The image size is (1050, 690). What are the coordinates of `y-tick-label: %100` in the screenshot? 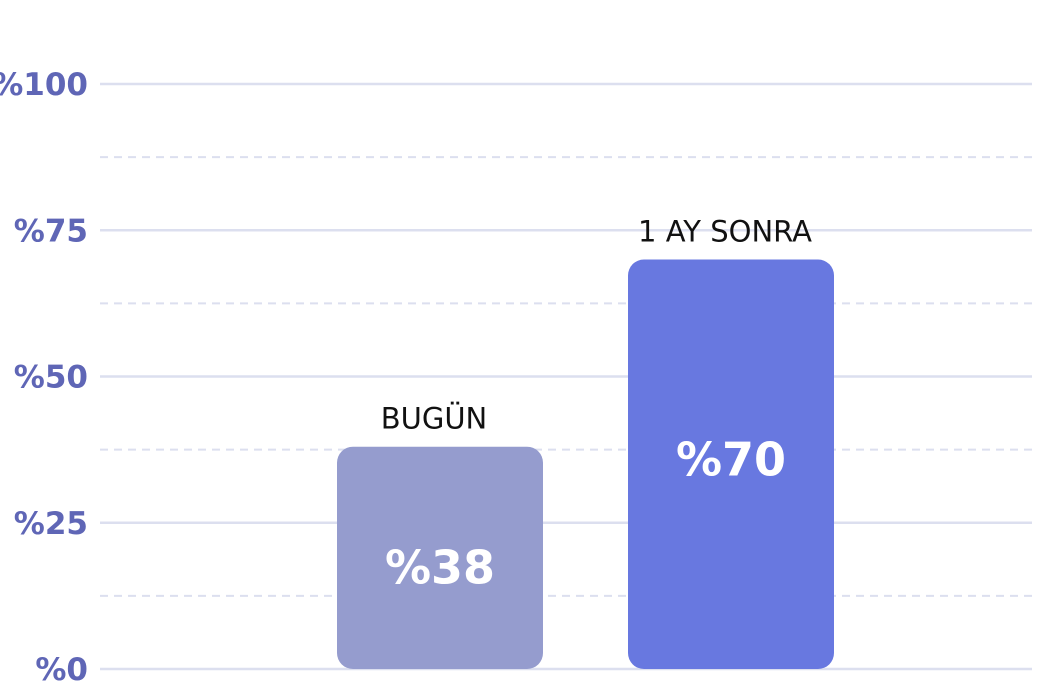 It's located at (44, 85).